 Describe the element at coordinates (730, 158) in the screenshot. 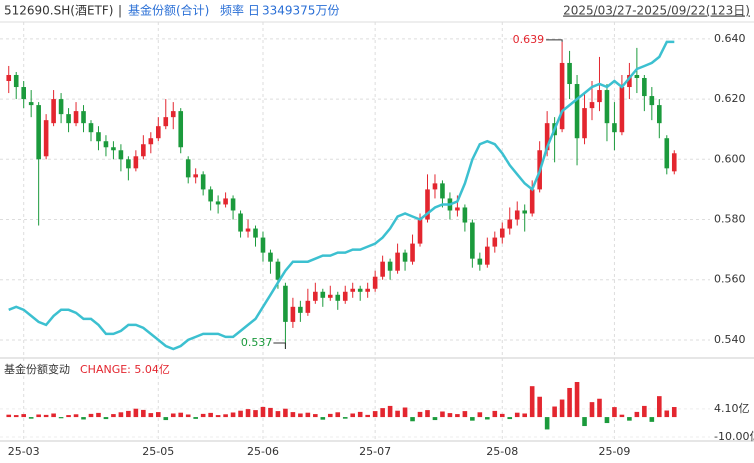

I see `y-tick-label: 0.600` at that location.